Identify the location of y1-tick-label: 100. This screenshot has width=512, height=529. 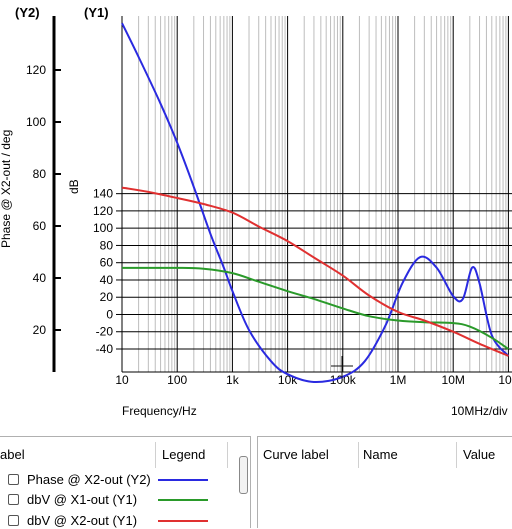
(103, 228).